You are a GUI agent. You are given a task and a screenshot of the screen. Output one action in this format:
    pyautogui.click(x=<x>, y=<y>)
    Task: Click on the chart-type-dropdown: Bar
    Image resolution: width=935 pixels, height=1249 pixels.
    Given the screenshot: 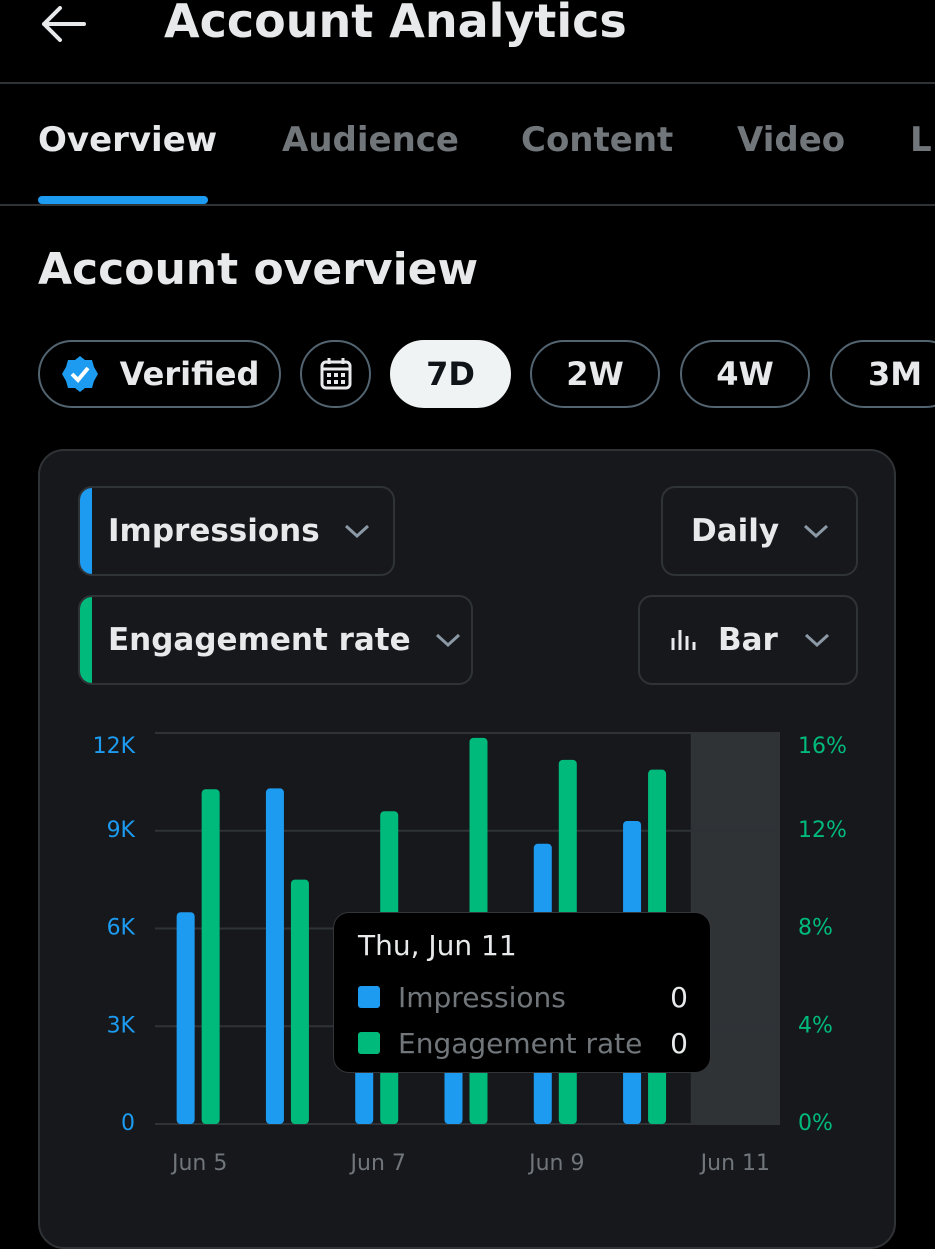 What is the action you would take?
    pyautogui.click(x=748, y=640)
    